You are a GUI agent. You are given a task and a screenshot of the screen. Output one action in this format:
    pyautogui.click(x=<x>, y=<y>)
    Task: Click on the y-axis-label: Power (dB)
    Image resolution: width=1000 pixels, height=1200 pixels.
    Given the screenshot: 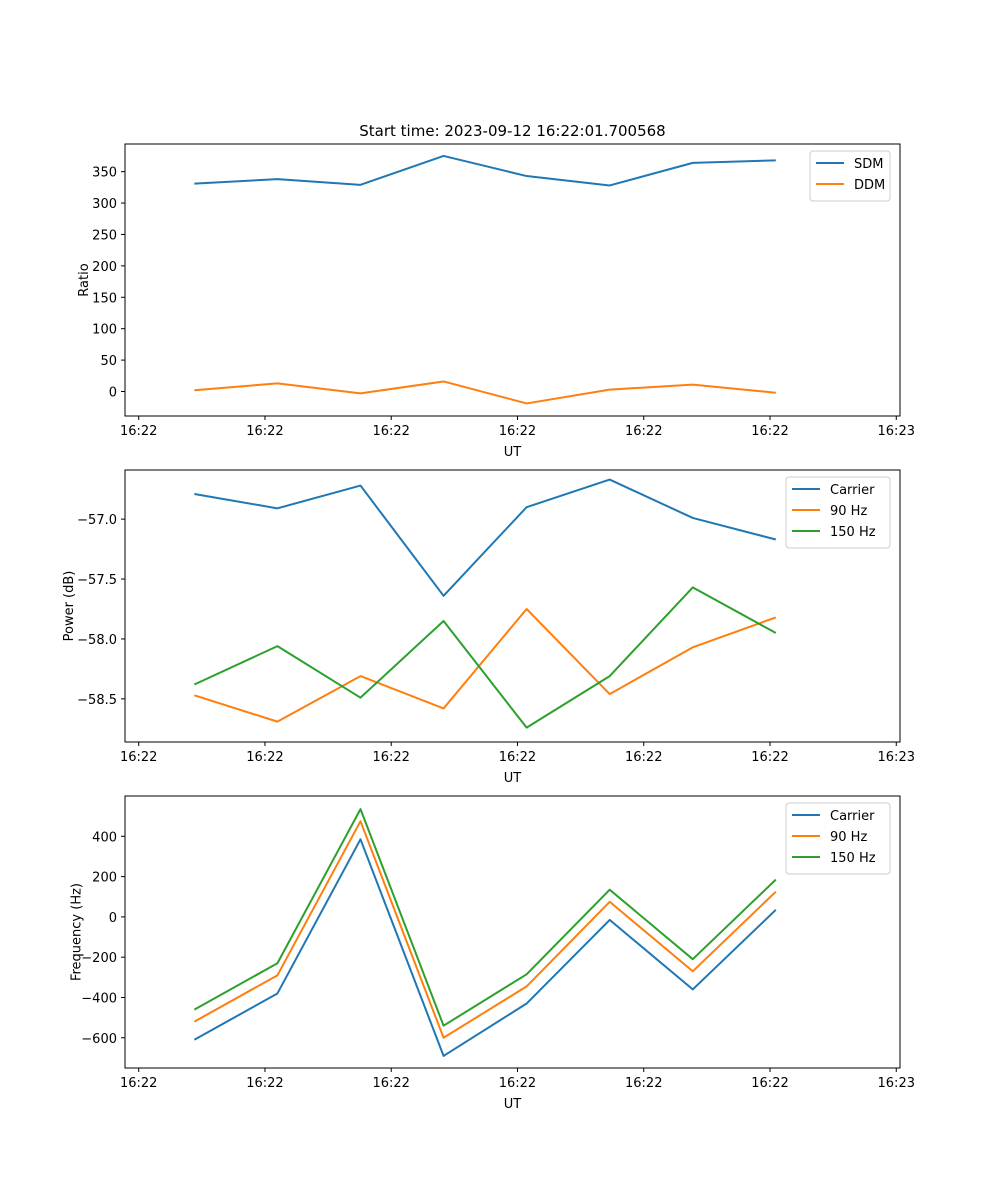 What is the action you would take?
    pyautogui.click(x=69, y=606)
    